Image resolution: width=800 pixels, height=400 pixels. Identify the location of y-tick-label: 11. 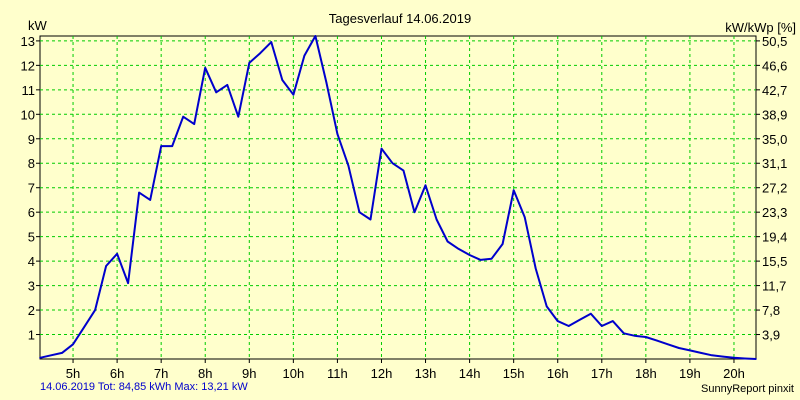
(29, 90).